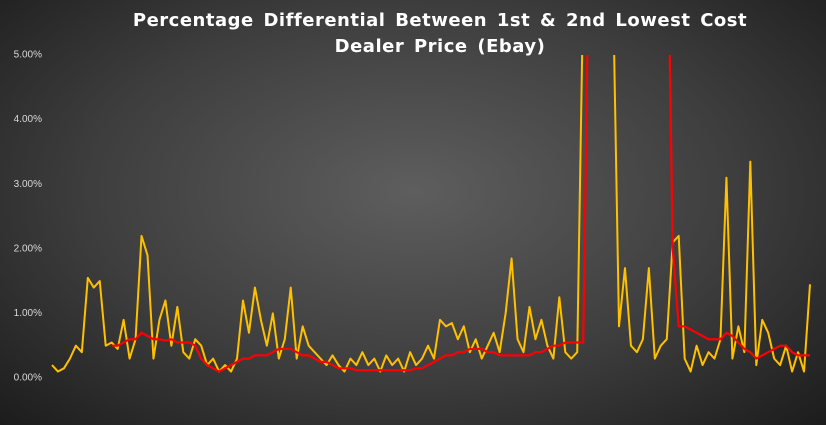 The height and width of the screenshot is (425, 826). Describe the element at coordinates (28, 378) in the screenshot. I see `y-tick-label: 0.00%` at that location.